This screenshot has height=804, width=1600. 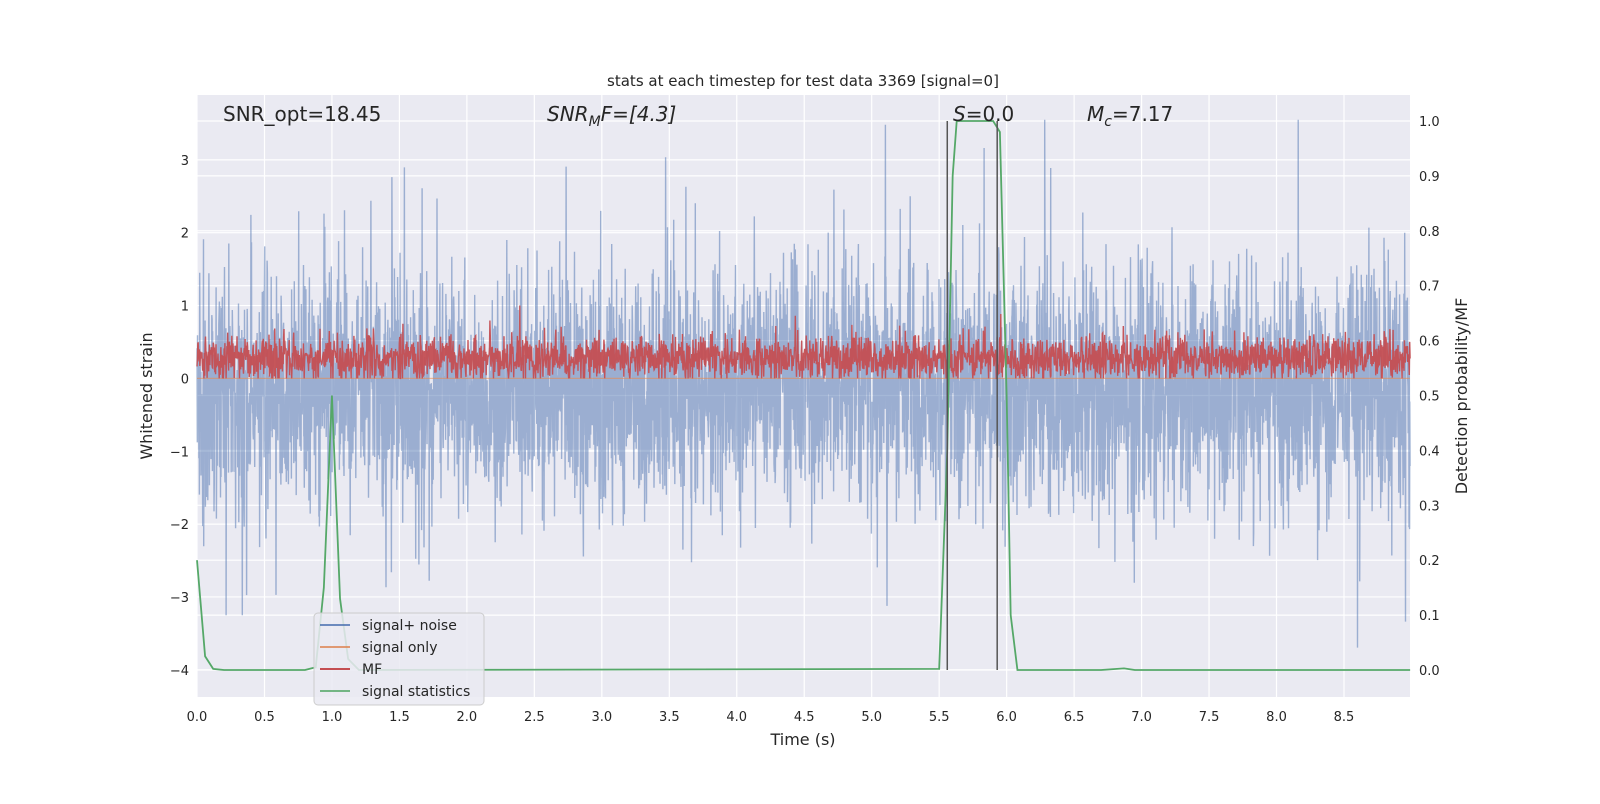 I want to click on y-right-tick-label: 0.8, so click(x=1429, y=232).